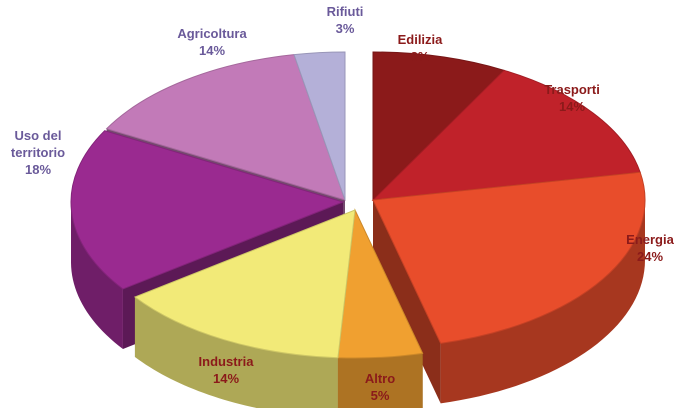  I want to click on pie-cut-face, so click(407, 302).